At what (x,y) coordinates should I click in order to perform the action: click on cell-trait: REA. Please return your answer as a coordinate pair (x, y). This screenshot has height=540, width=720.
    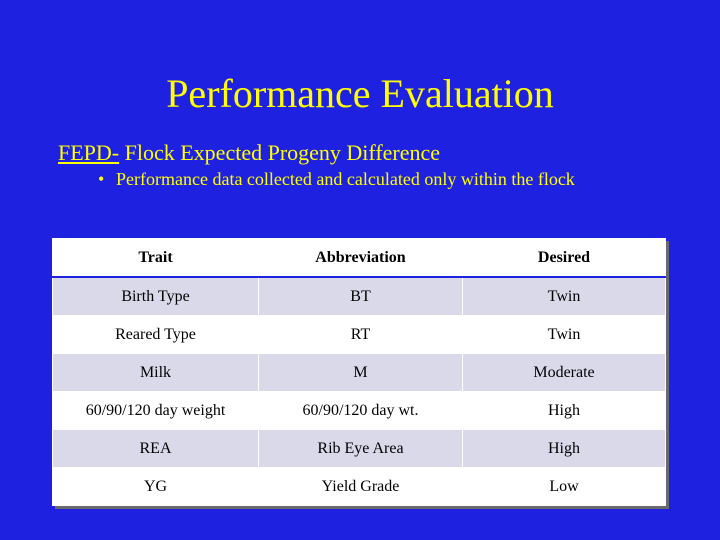
    Looking at the image, I should click on (155, 448).